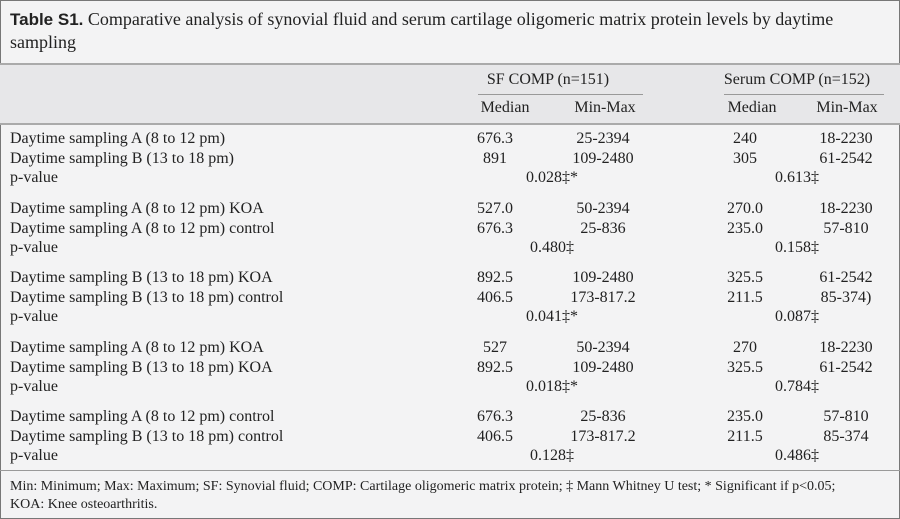  What do you see at coordinates (552, 178) in the screenshot?
I see `sf-p-value: 0.028‡*` at bounding box center [552, 178].